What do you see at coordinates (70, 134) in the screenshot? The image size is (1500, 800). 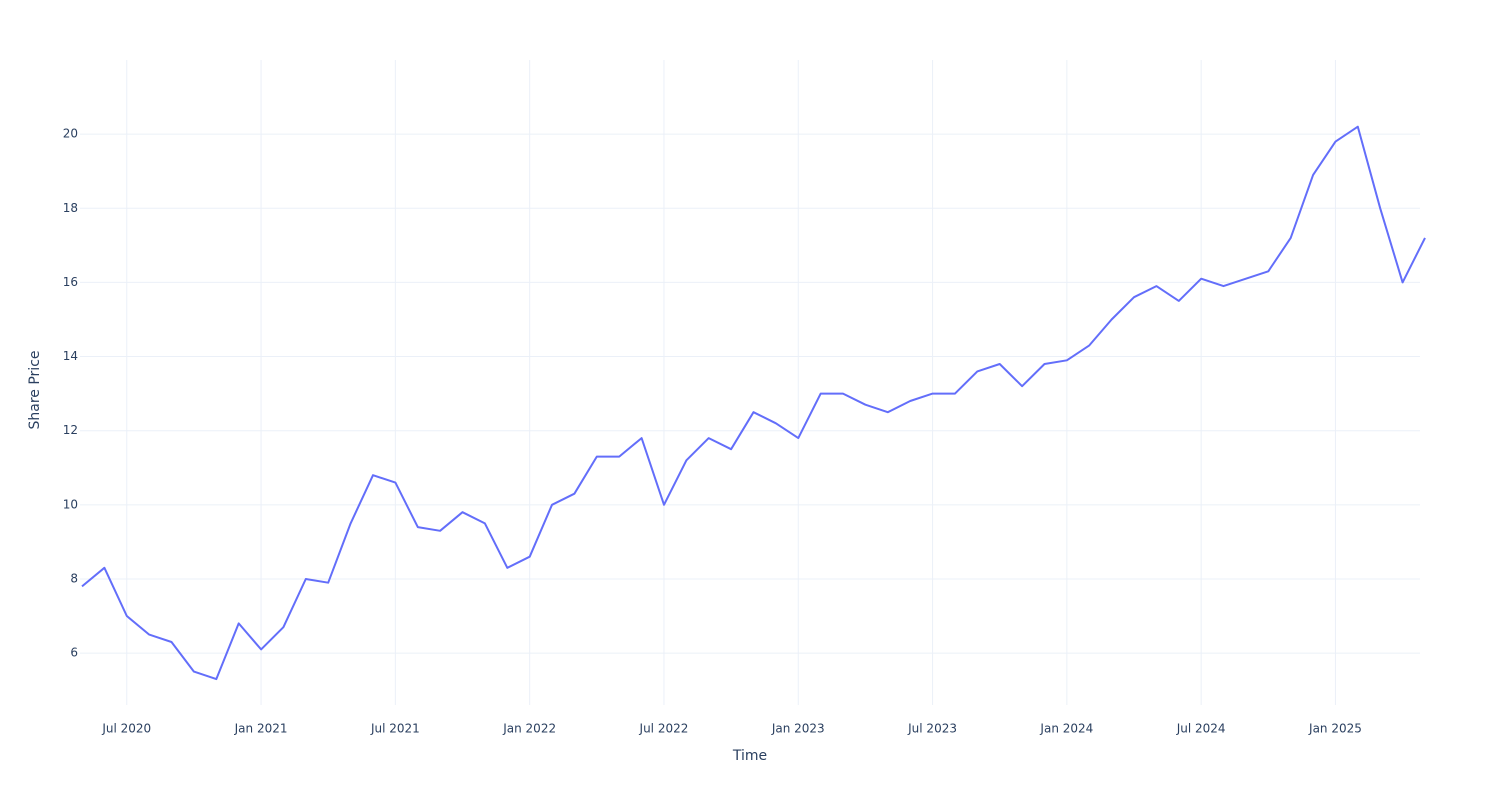 I see `y-tick-label: 20` at bounding box center [70, 134].